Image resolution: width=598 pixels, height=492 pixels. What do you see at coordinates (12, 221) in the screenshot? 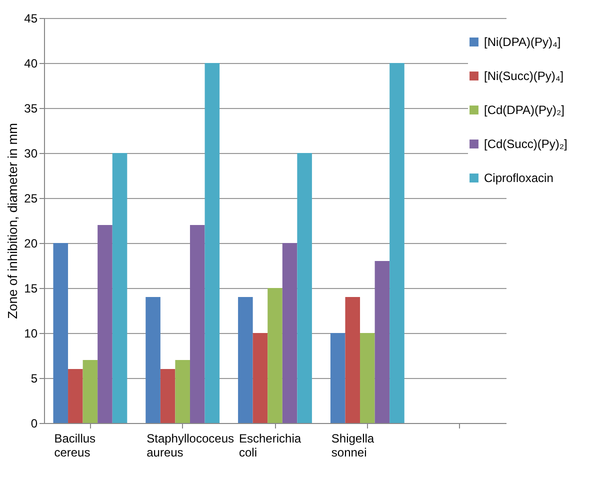
I see `y-axis-title: Zone of inhibition, diameter in mm` at bounding box center [12, 221].